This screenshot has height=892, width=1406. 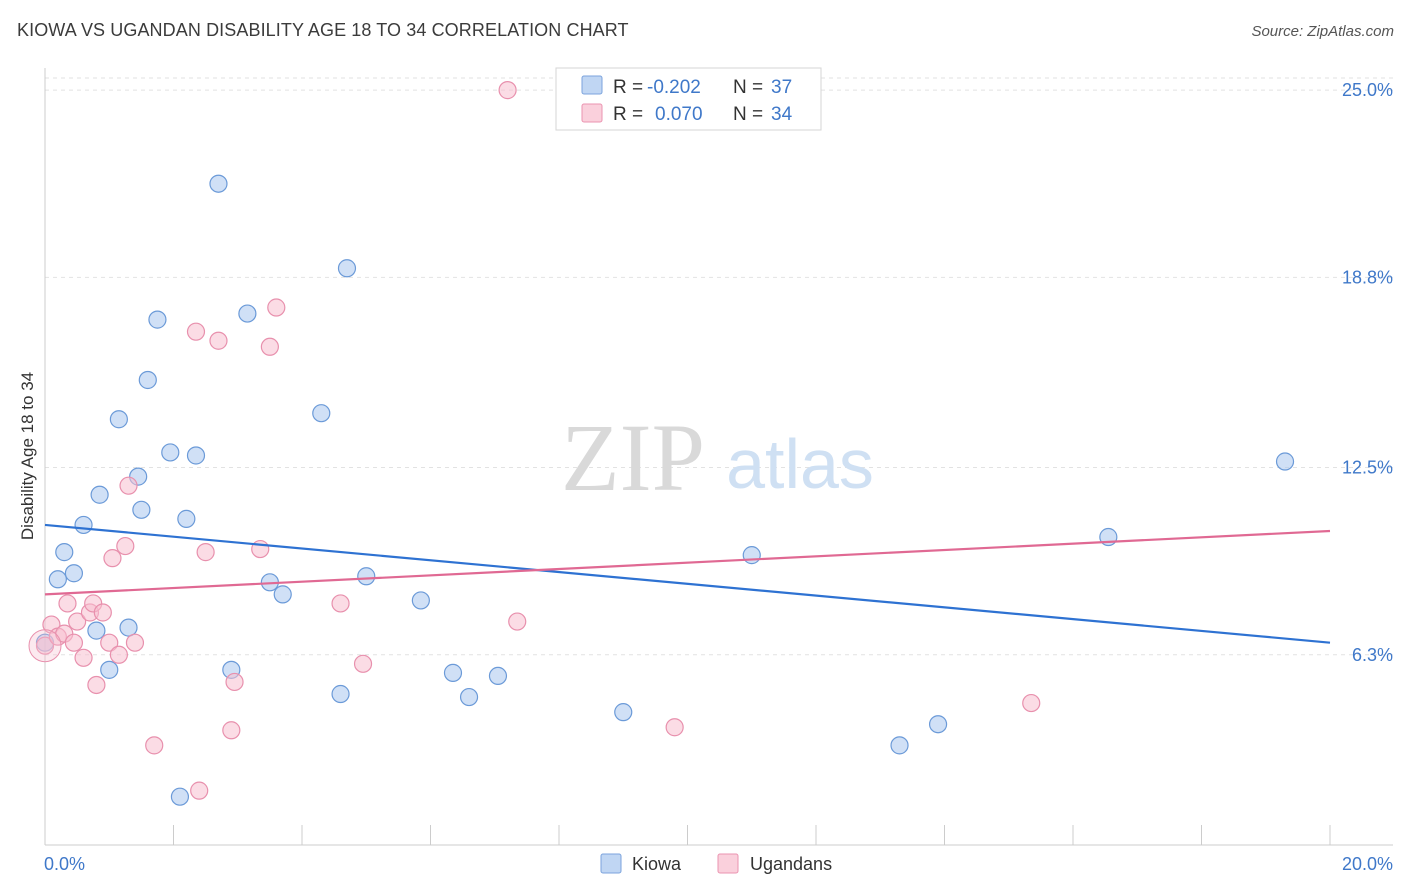 I want to click on bottom-legend-swatch-kiowa, so click(x=611, y=863).